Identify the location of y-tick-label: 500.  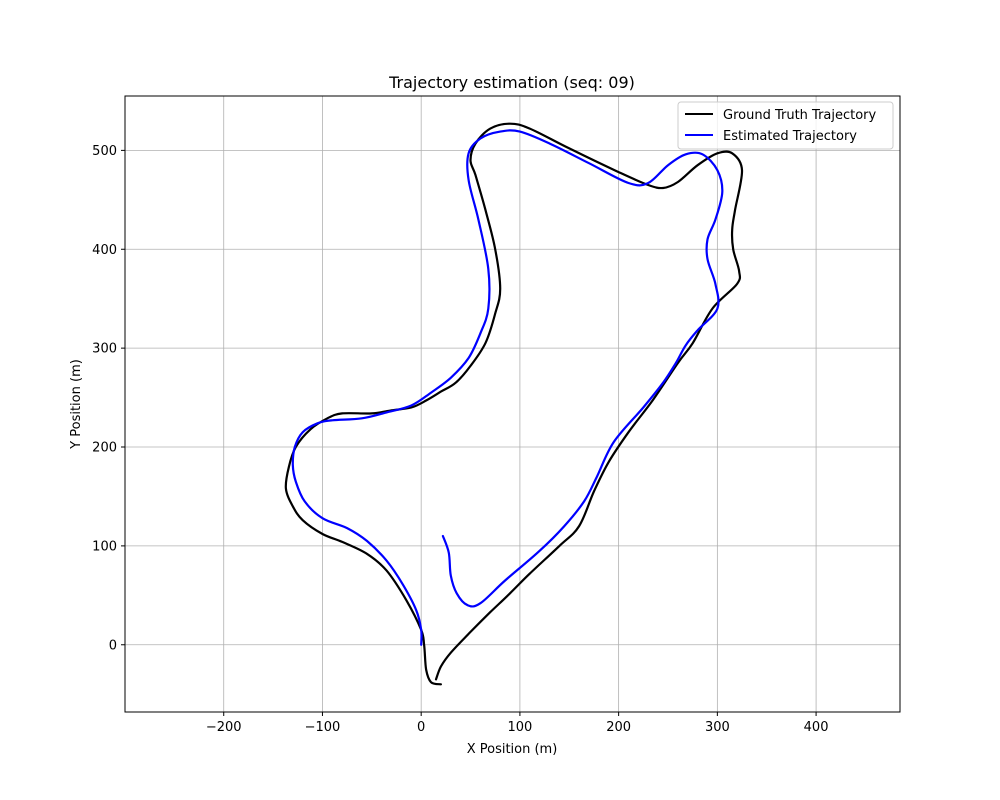
(104, 151).